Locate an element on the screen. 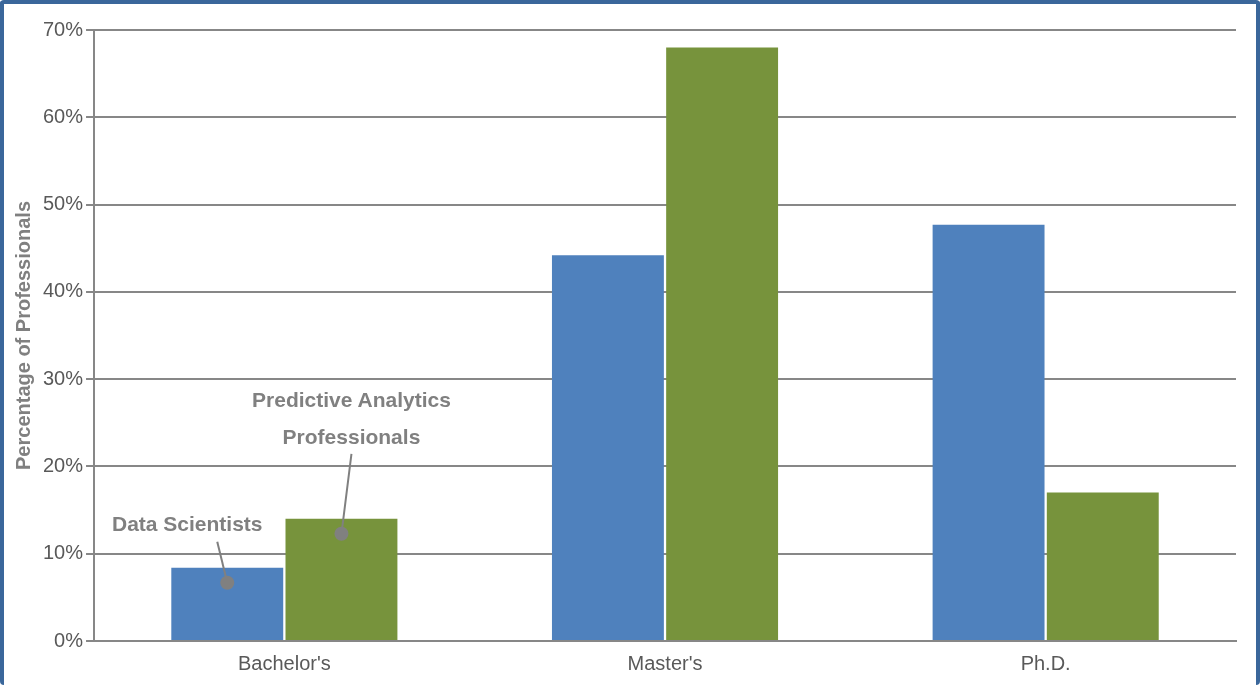 The image size is (1260, 685). y-tick-label: 40% is located at coordinates (63, 290).